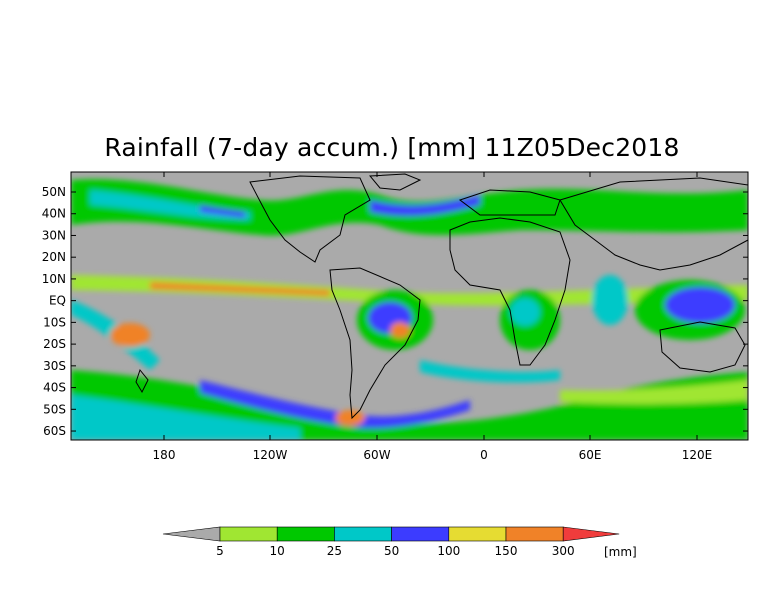  I want to click on legend-swatch-above, so click(591, 534).